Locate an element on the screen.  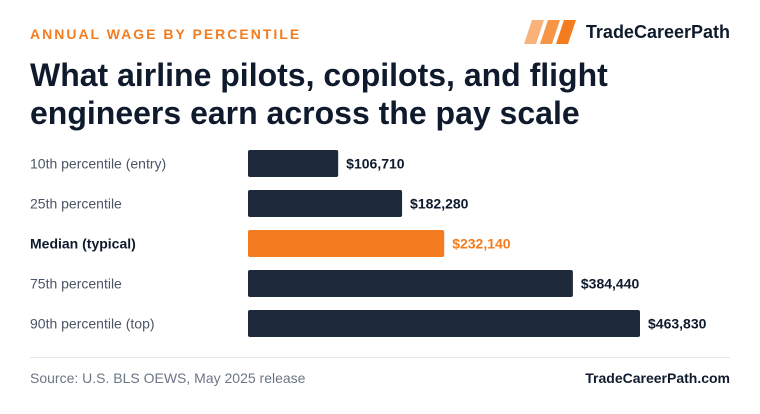
value-label: $106,710 is located at coordinates (375, 164).